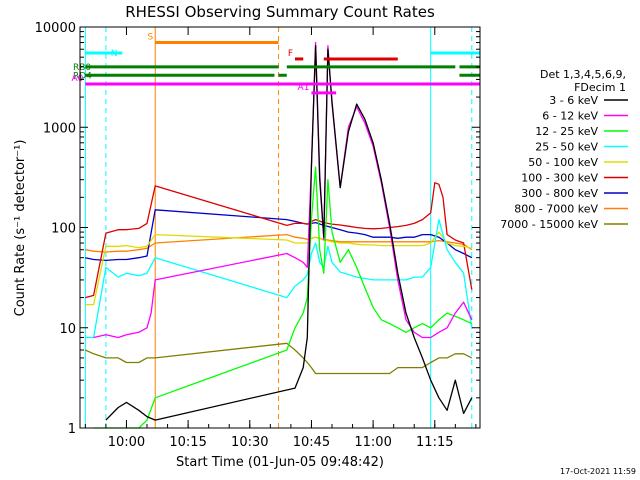 The width and height of the screenshot is (640, 480). Describe the element at coordinates (570, 116) in the screenshot. I see `legend-label-6-12-kev: 6 - 12 keV` at that location.